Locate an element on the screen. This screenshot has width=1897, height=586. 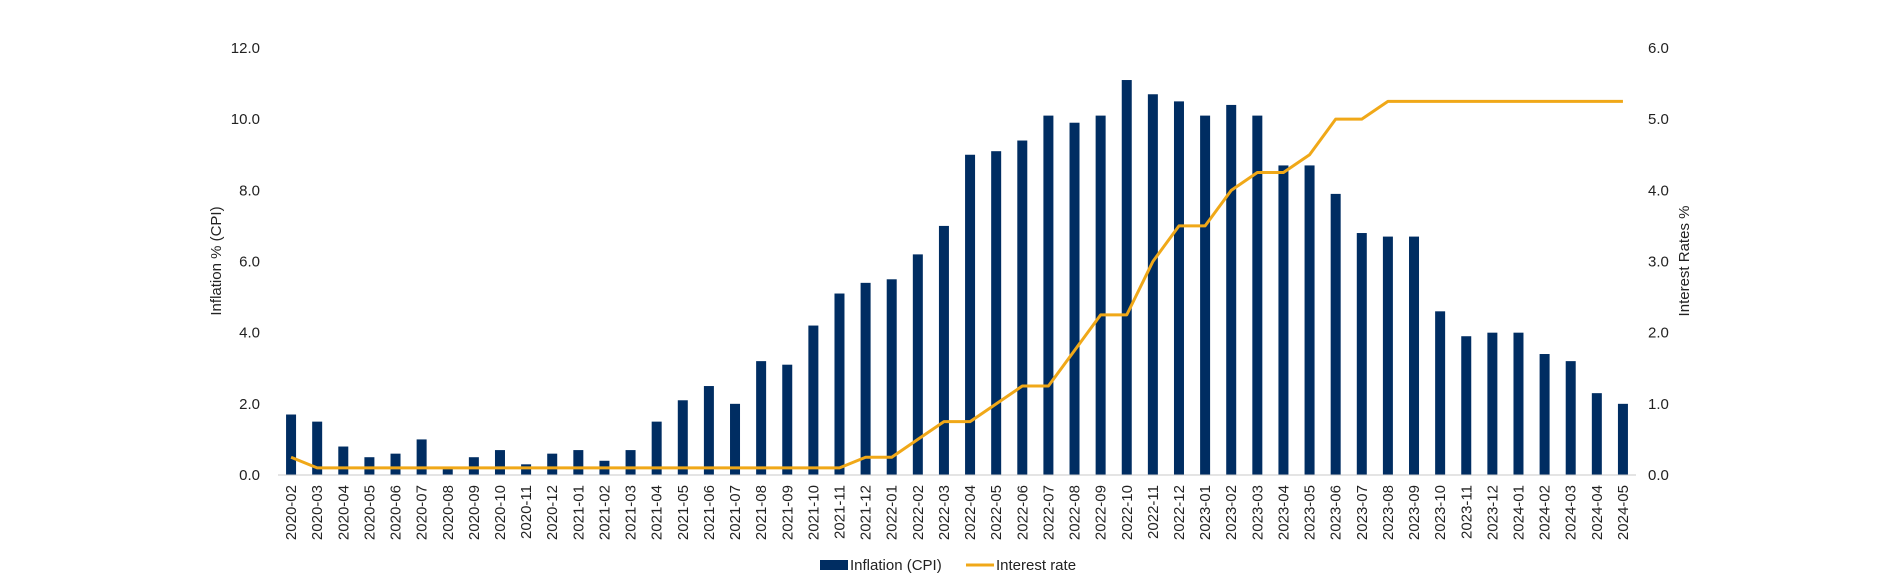
x-tick-label: 2020-02 is located at coordinates (291, 512).